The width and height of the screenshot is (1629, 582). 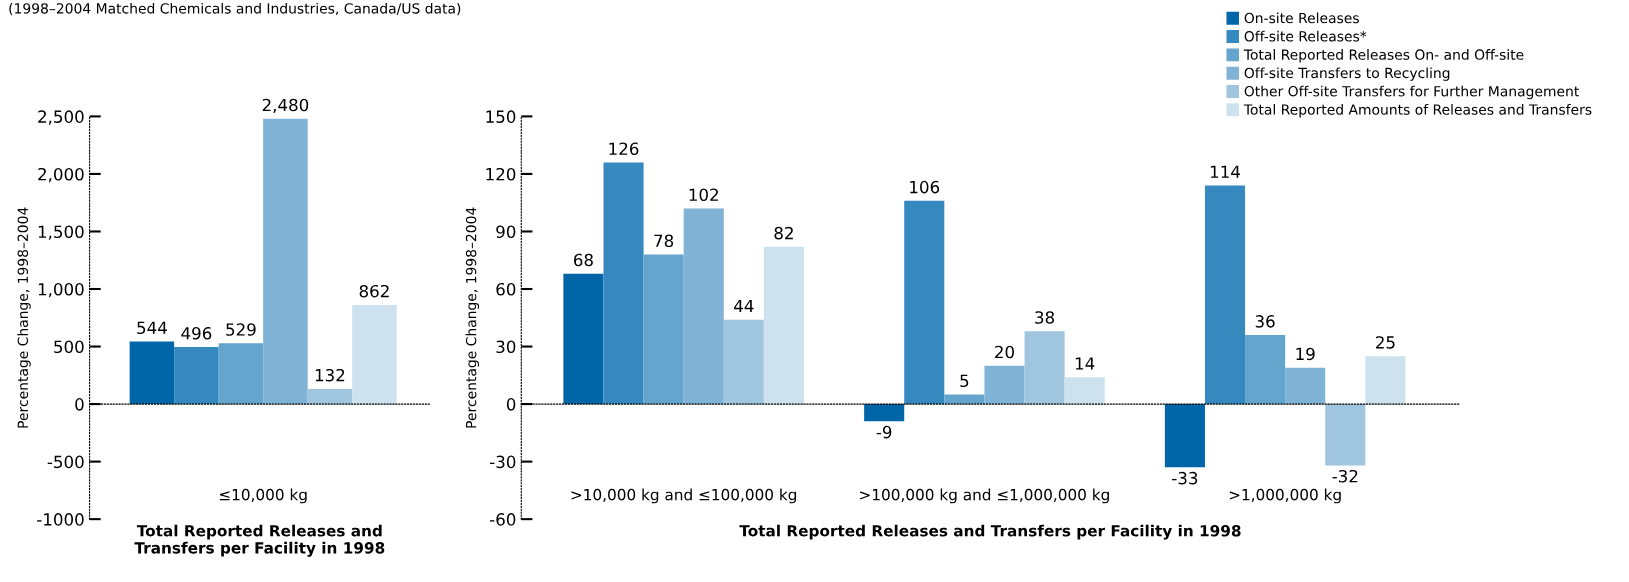 What do you see at coordinates (69, 347) in the screenshot?
I see `y-tick-label: 500` at bounding box center [69, 347].